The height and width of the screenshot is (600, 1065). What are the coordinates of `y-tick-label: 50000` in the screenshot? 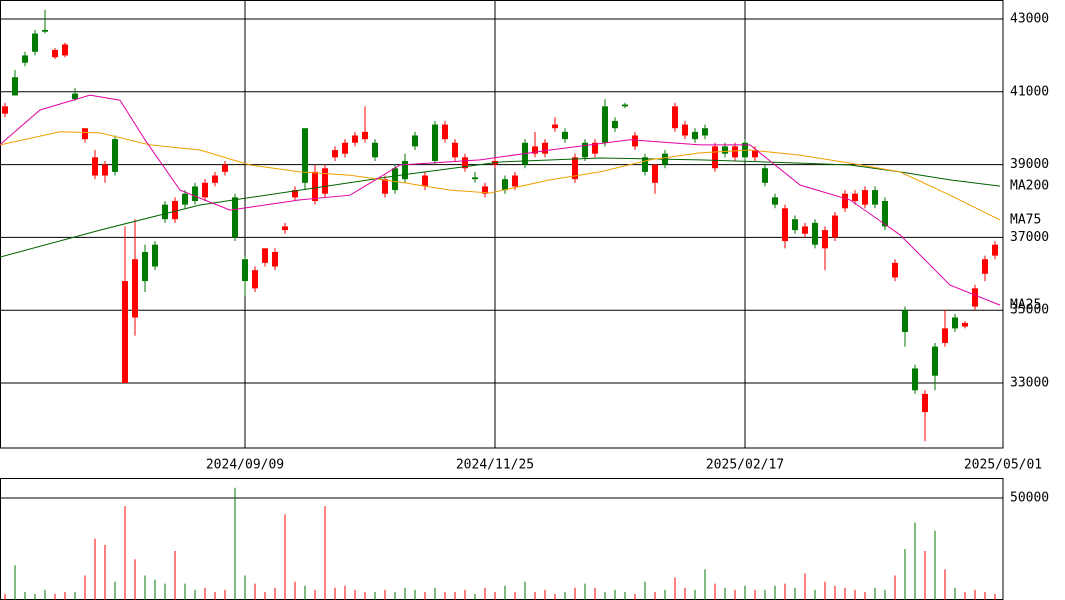 It's located at (1029, 497).